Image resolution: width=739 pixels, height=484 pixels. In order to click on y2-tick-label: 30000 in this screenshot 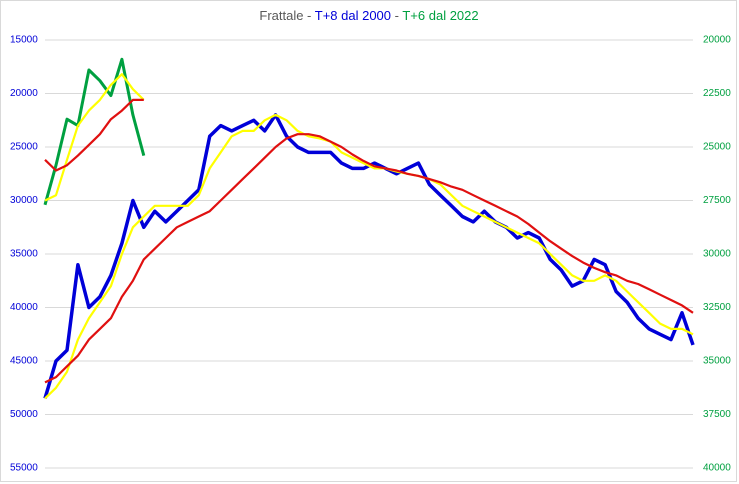, I will do `click(717, 254)`.